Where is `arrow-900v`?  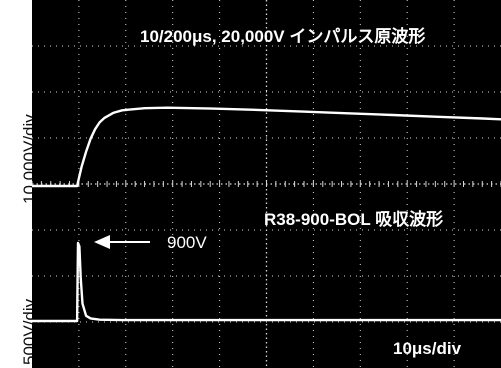
arrow-900v is located at coordinates (122, 242).